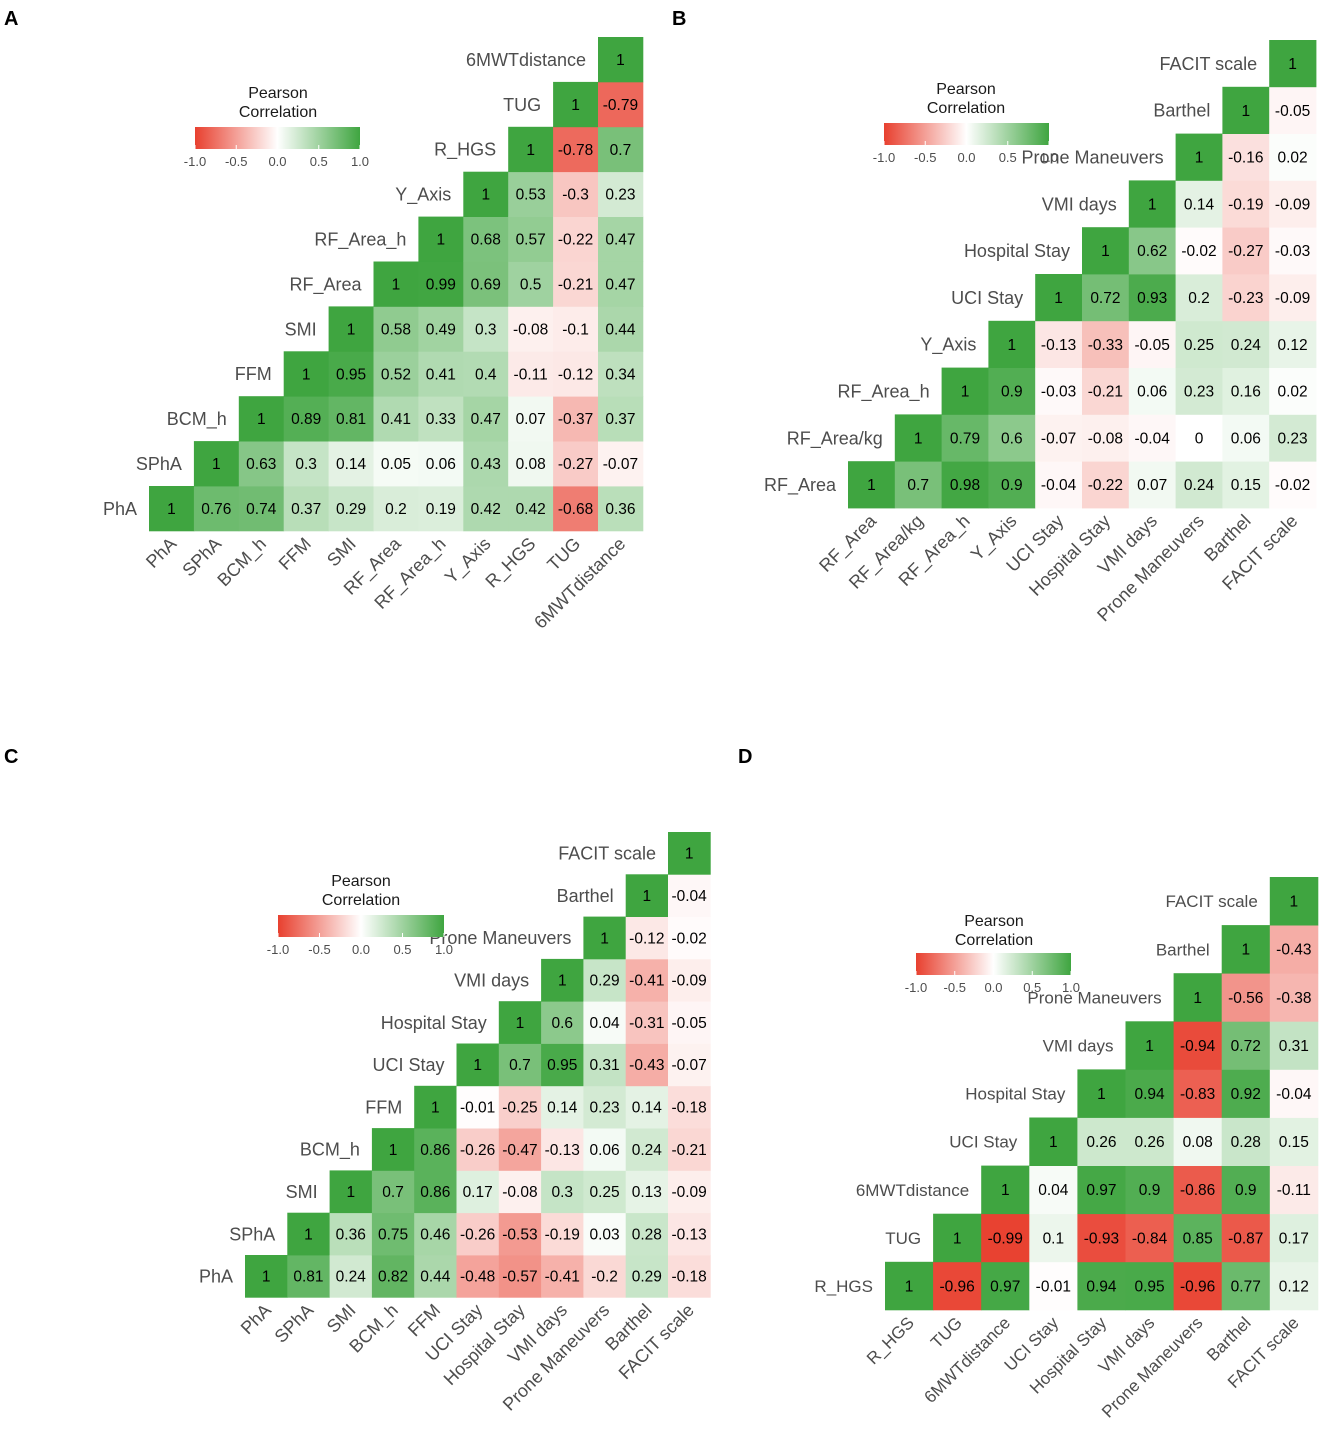 The width and height of the screenshot is (1325, 1436). I want to click on cell-value-label: 0.68, so click(486, 240).